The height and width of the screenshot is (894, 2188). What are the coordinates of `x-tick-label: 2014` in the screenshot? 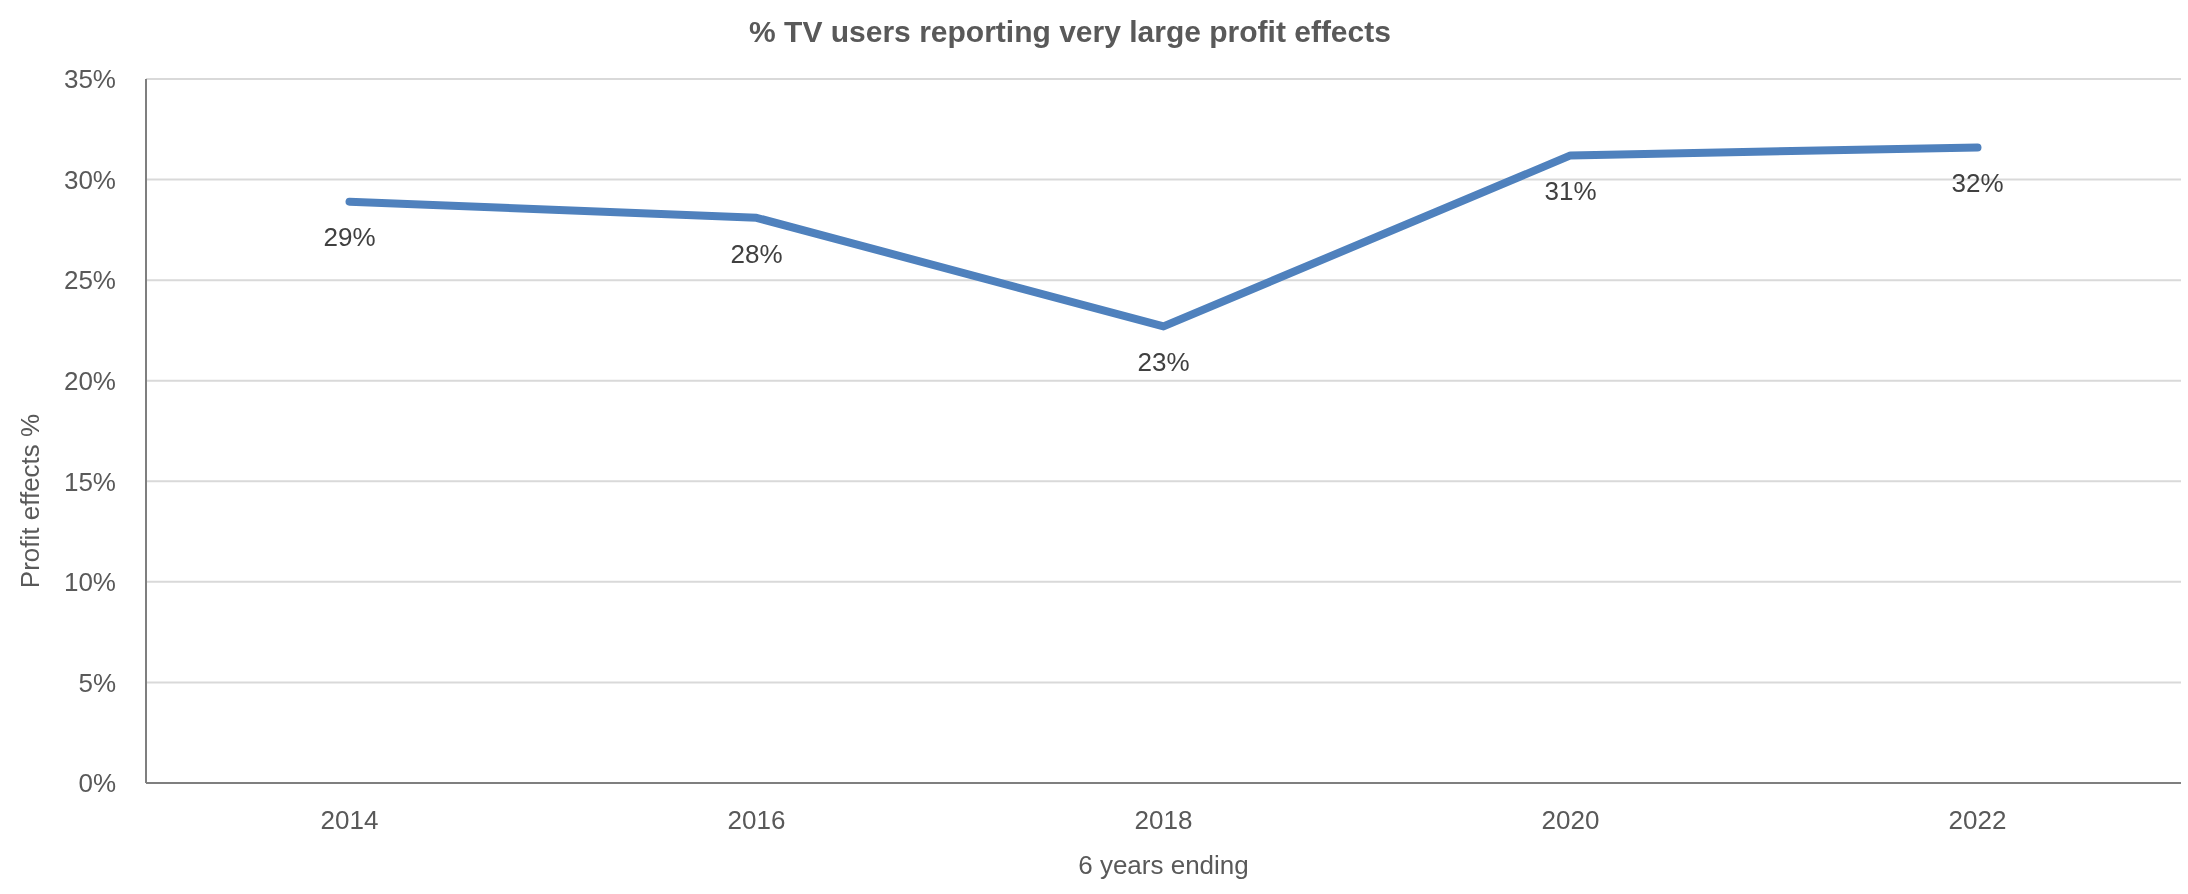 It's located at (349, 820).